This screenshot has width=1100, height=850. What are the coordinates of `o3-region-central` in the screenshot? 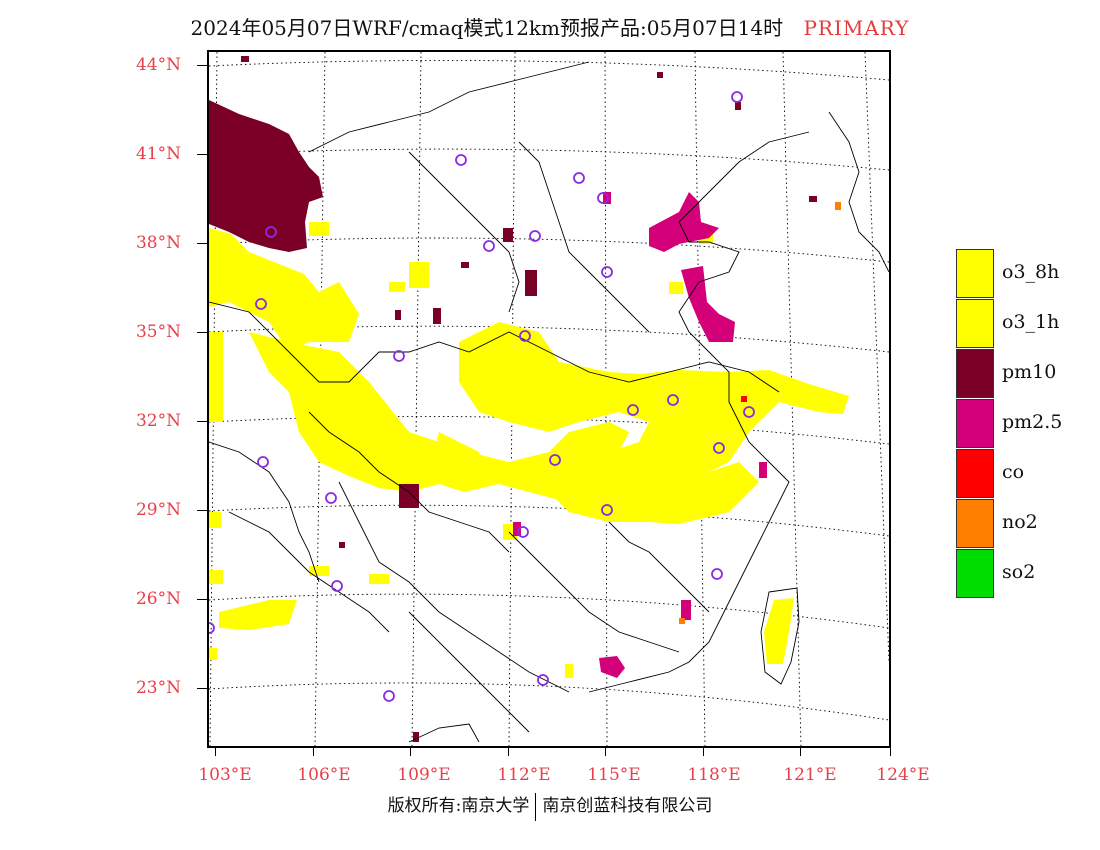 It's located at (654, 422).